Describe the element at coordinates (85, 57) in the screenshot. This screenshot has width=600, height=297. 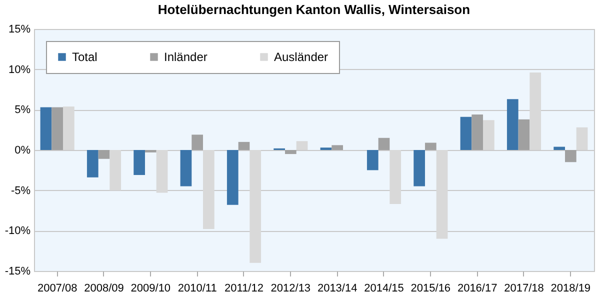
I see `legend-label: Total` at that location.